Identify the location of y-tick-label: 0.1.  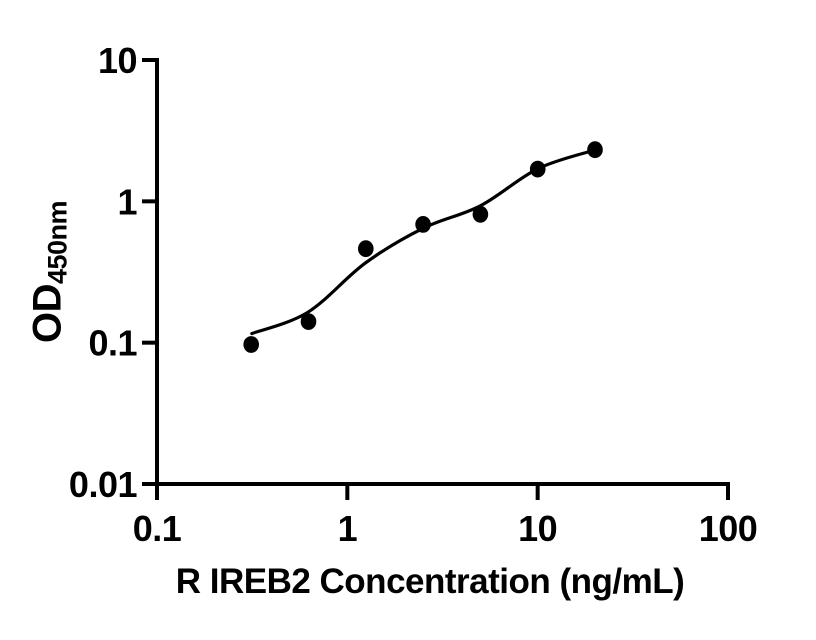
(112, 343).